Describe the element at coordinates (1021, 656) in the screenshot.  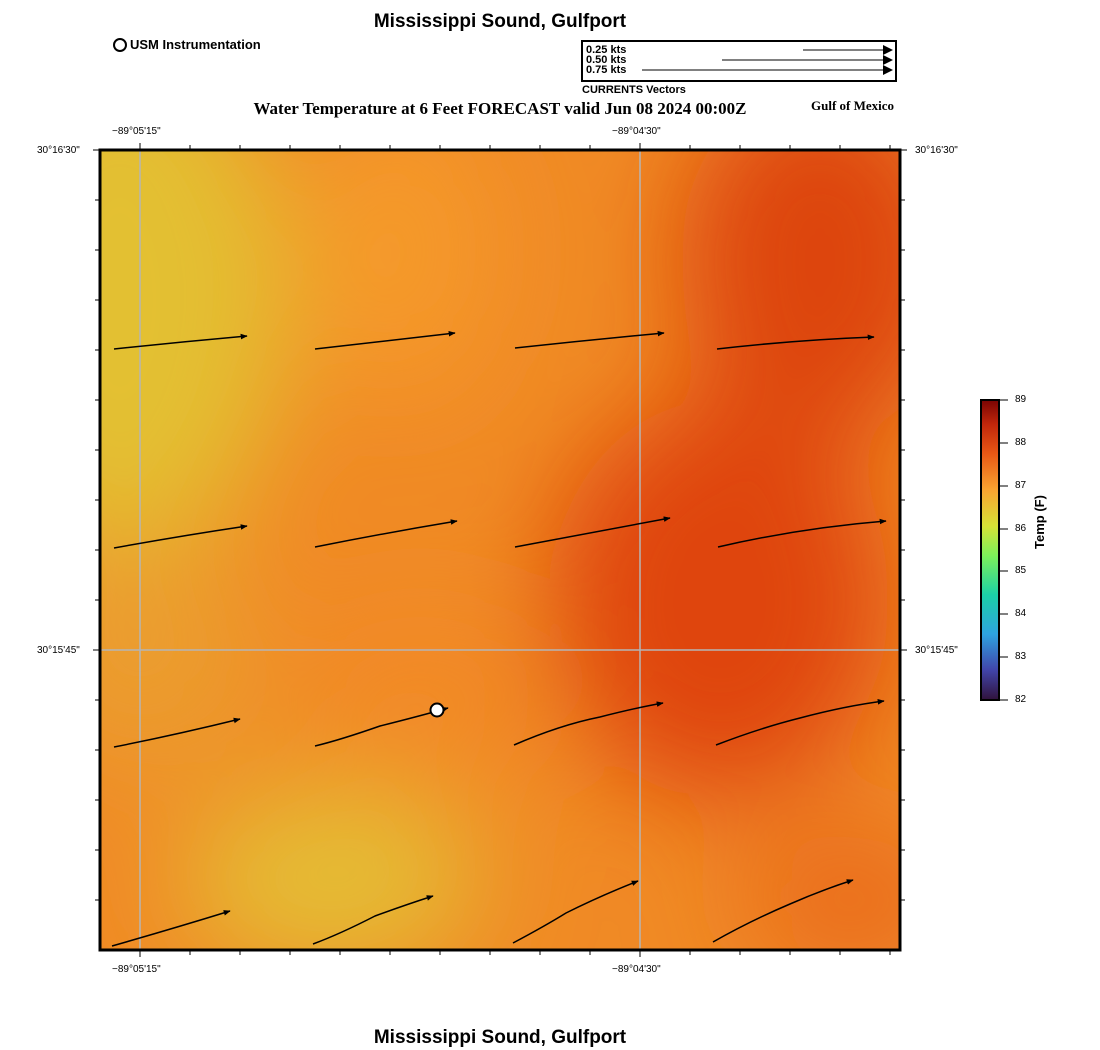
I see `colorbar-tick-83: 83` at that location.